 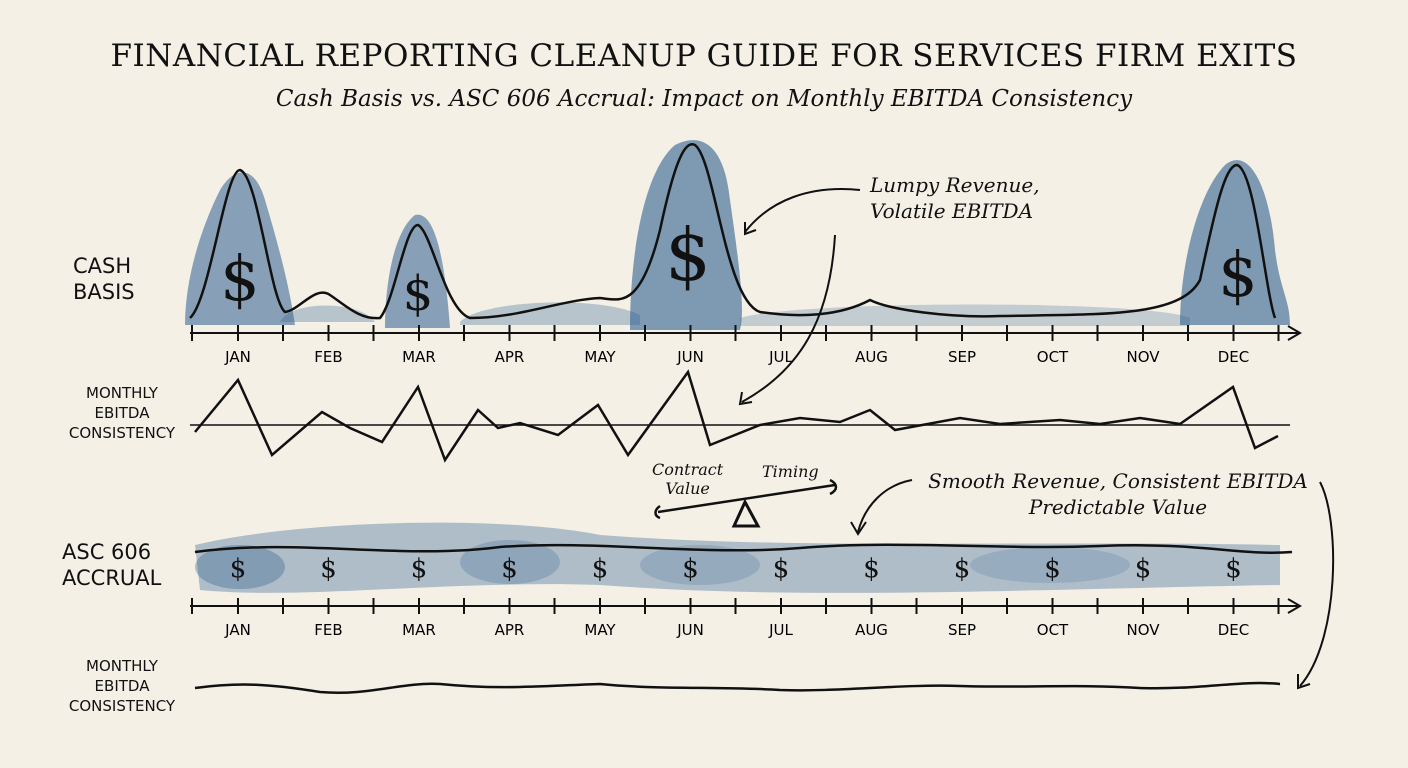 I want to click on jan-cash-blob, so click(x=240, y=248).